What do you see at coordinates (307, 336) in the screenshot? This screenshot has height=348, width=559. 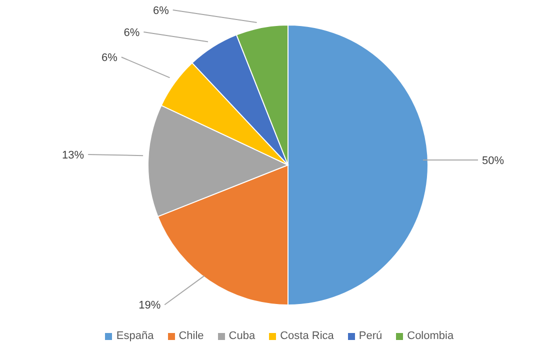 I see `legend-label: Costa Rica` at bounding box center [307, 336].